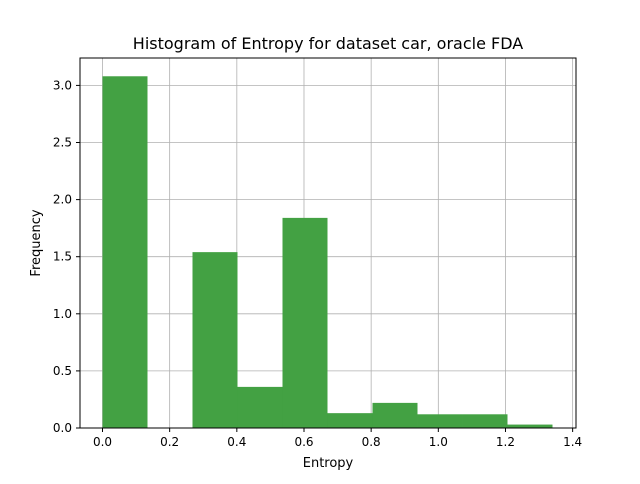 The width and height of the screenshot is (640, 484). What do you see at coordinates (62, 371) in the screenshot?
I see `y-tick-label: 0.5` at bounding box center [62, 371].